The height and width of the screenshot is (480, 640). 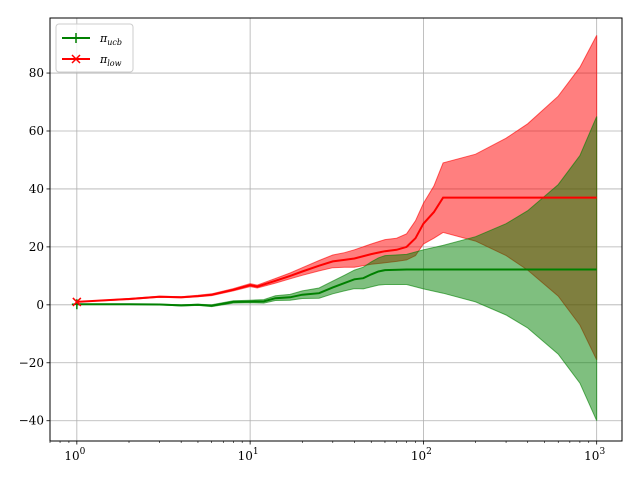 I want to click on x-tick-label: 10², so click(x=421, y=455).